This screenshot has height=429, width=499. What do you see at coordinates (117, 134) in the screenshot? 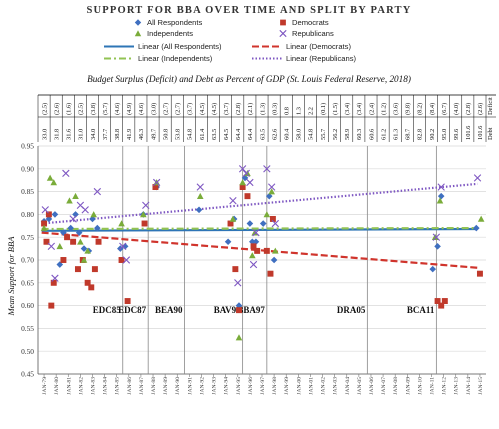
I see `debt-cell: 38.8` at bounding box center [117, 134].